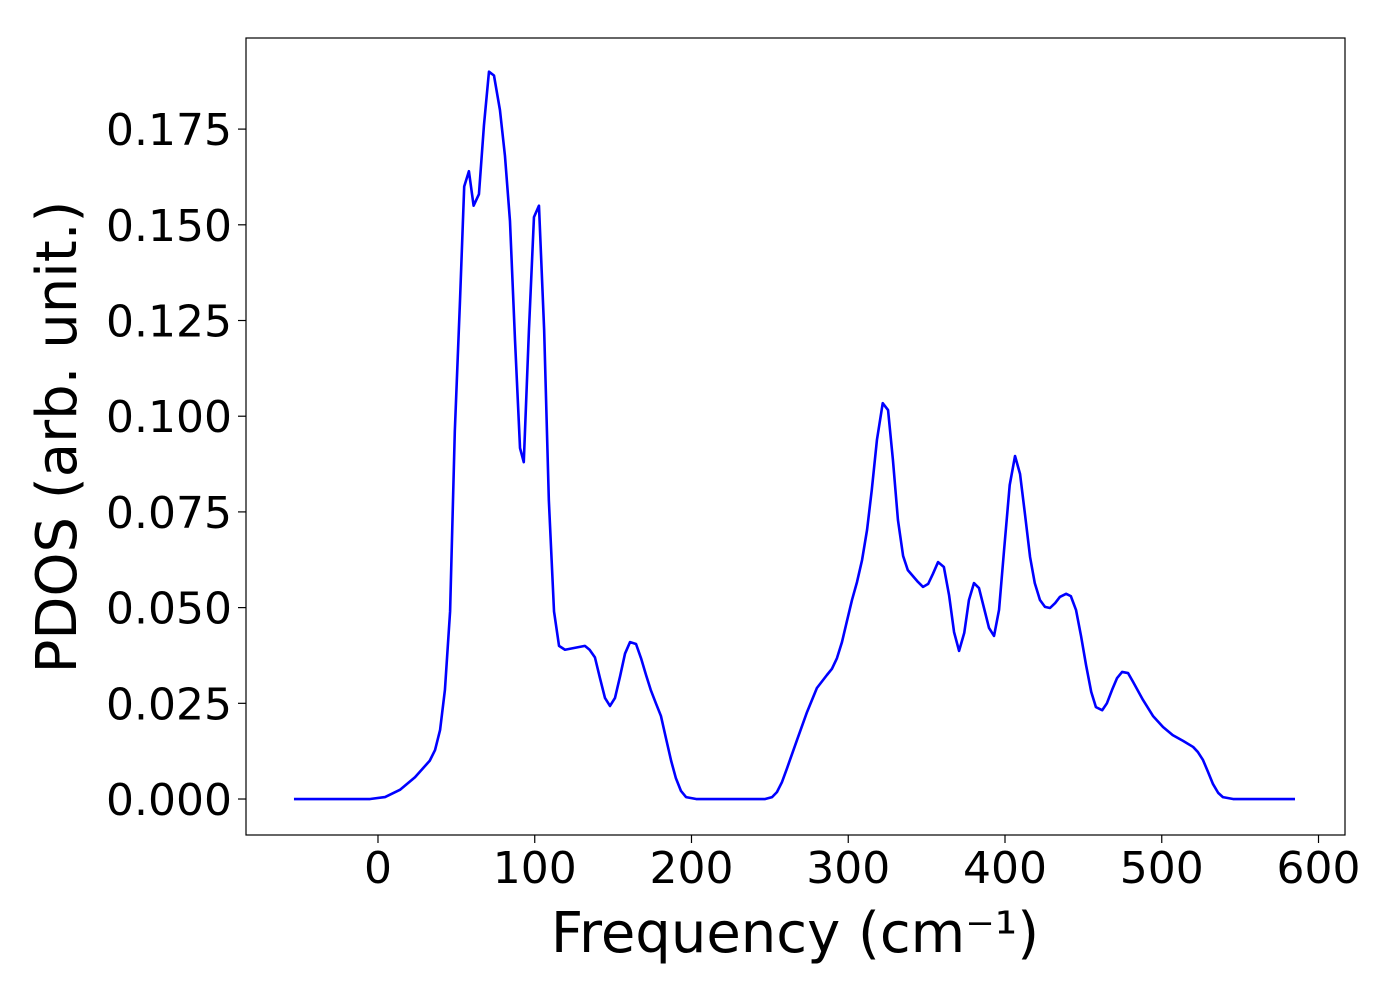 The height and width of the screenshot is (1000, 1400). Describe the element at coordinates (1319, 868) in the screenshot. I see `x-tick-label: 600` at that location.